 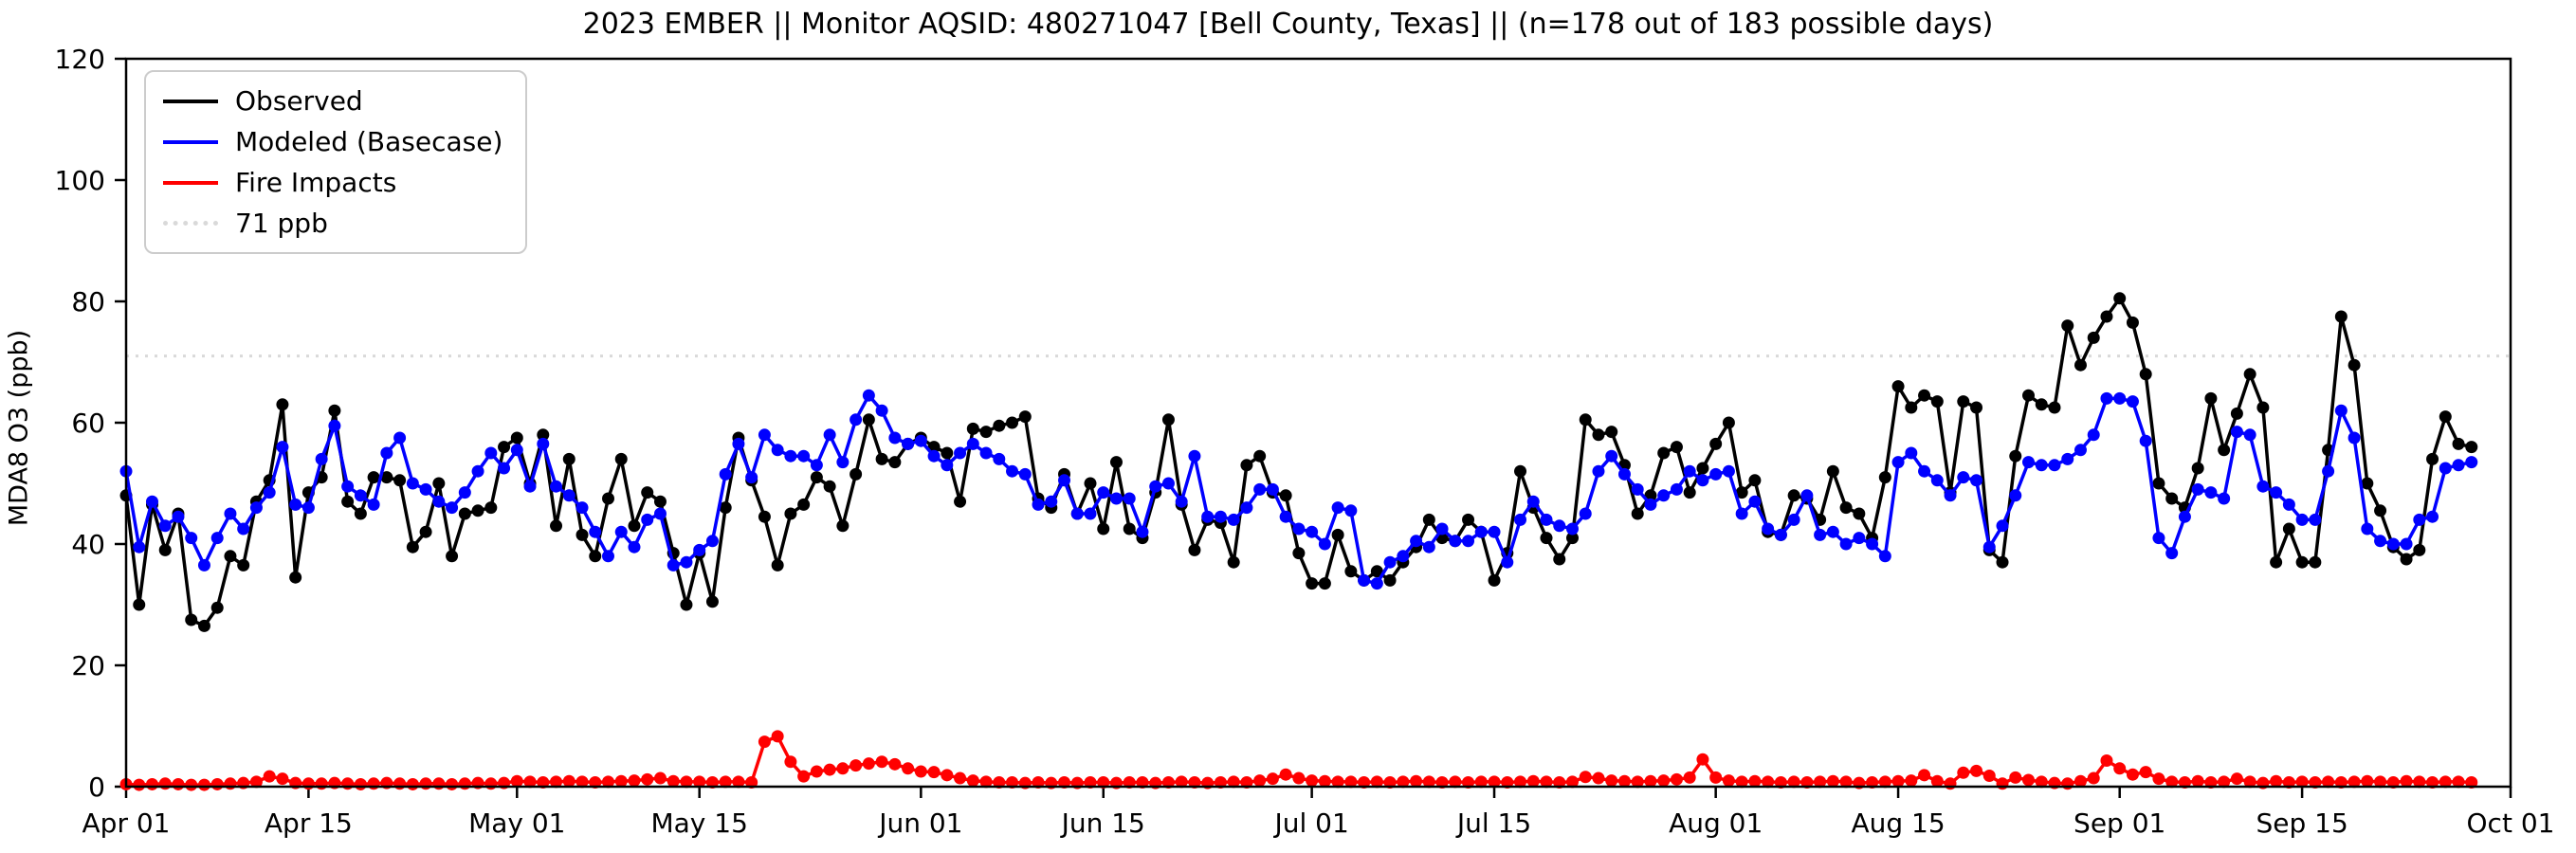 What do you see at coordinates (190, 141) in the screenshot?
I see `legend-swatch` at bounding box center [190, 141].